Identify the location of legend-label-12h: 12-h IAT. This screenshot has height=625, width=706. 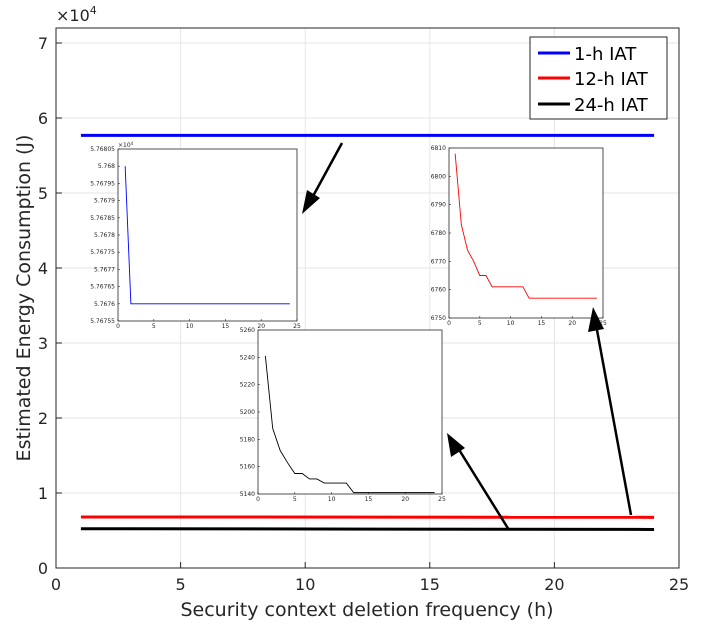
(611, 79).